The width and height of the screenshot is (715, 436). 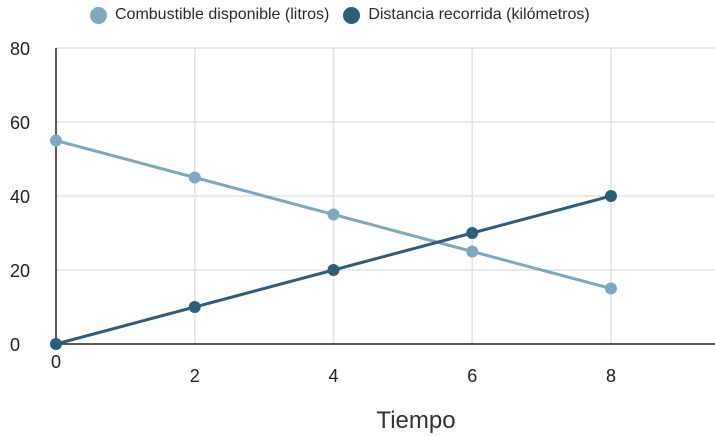 I want to click on x-tick-label-2: 2, so click(x=195, y=376).